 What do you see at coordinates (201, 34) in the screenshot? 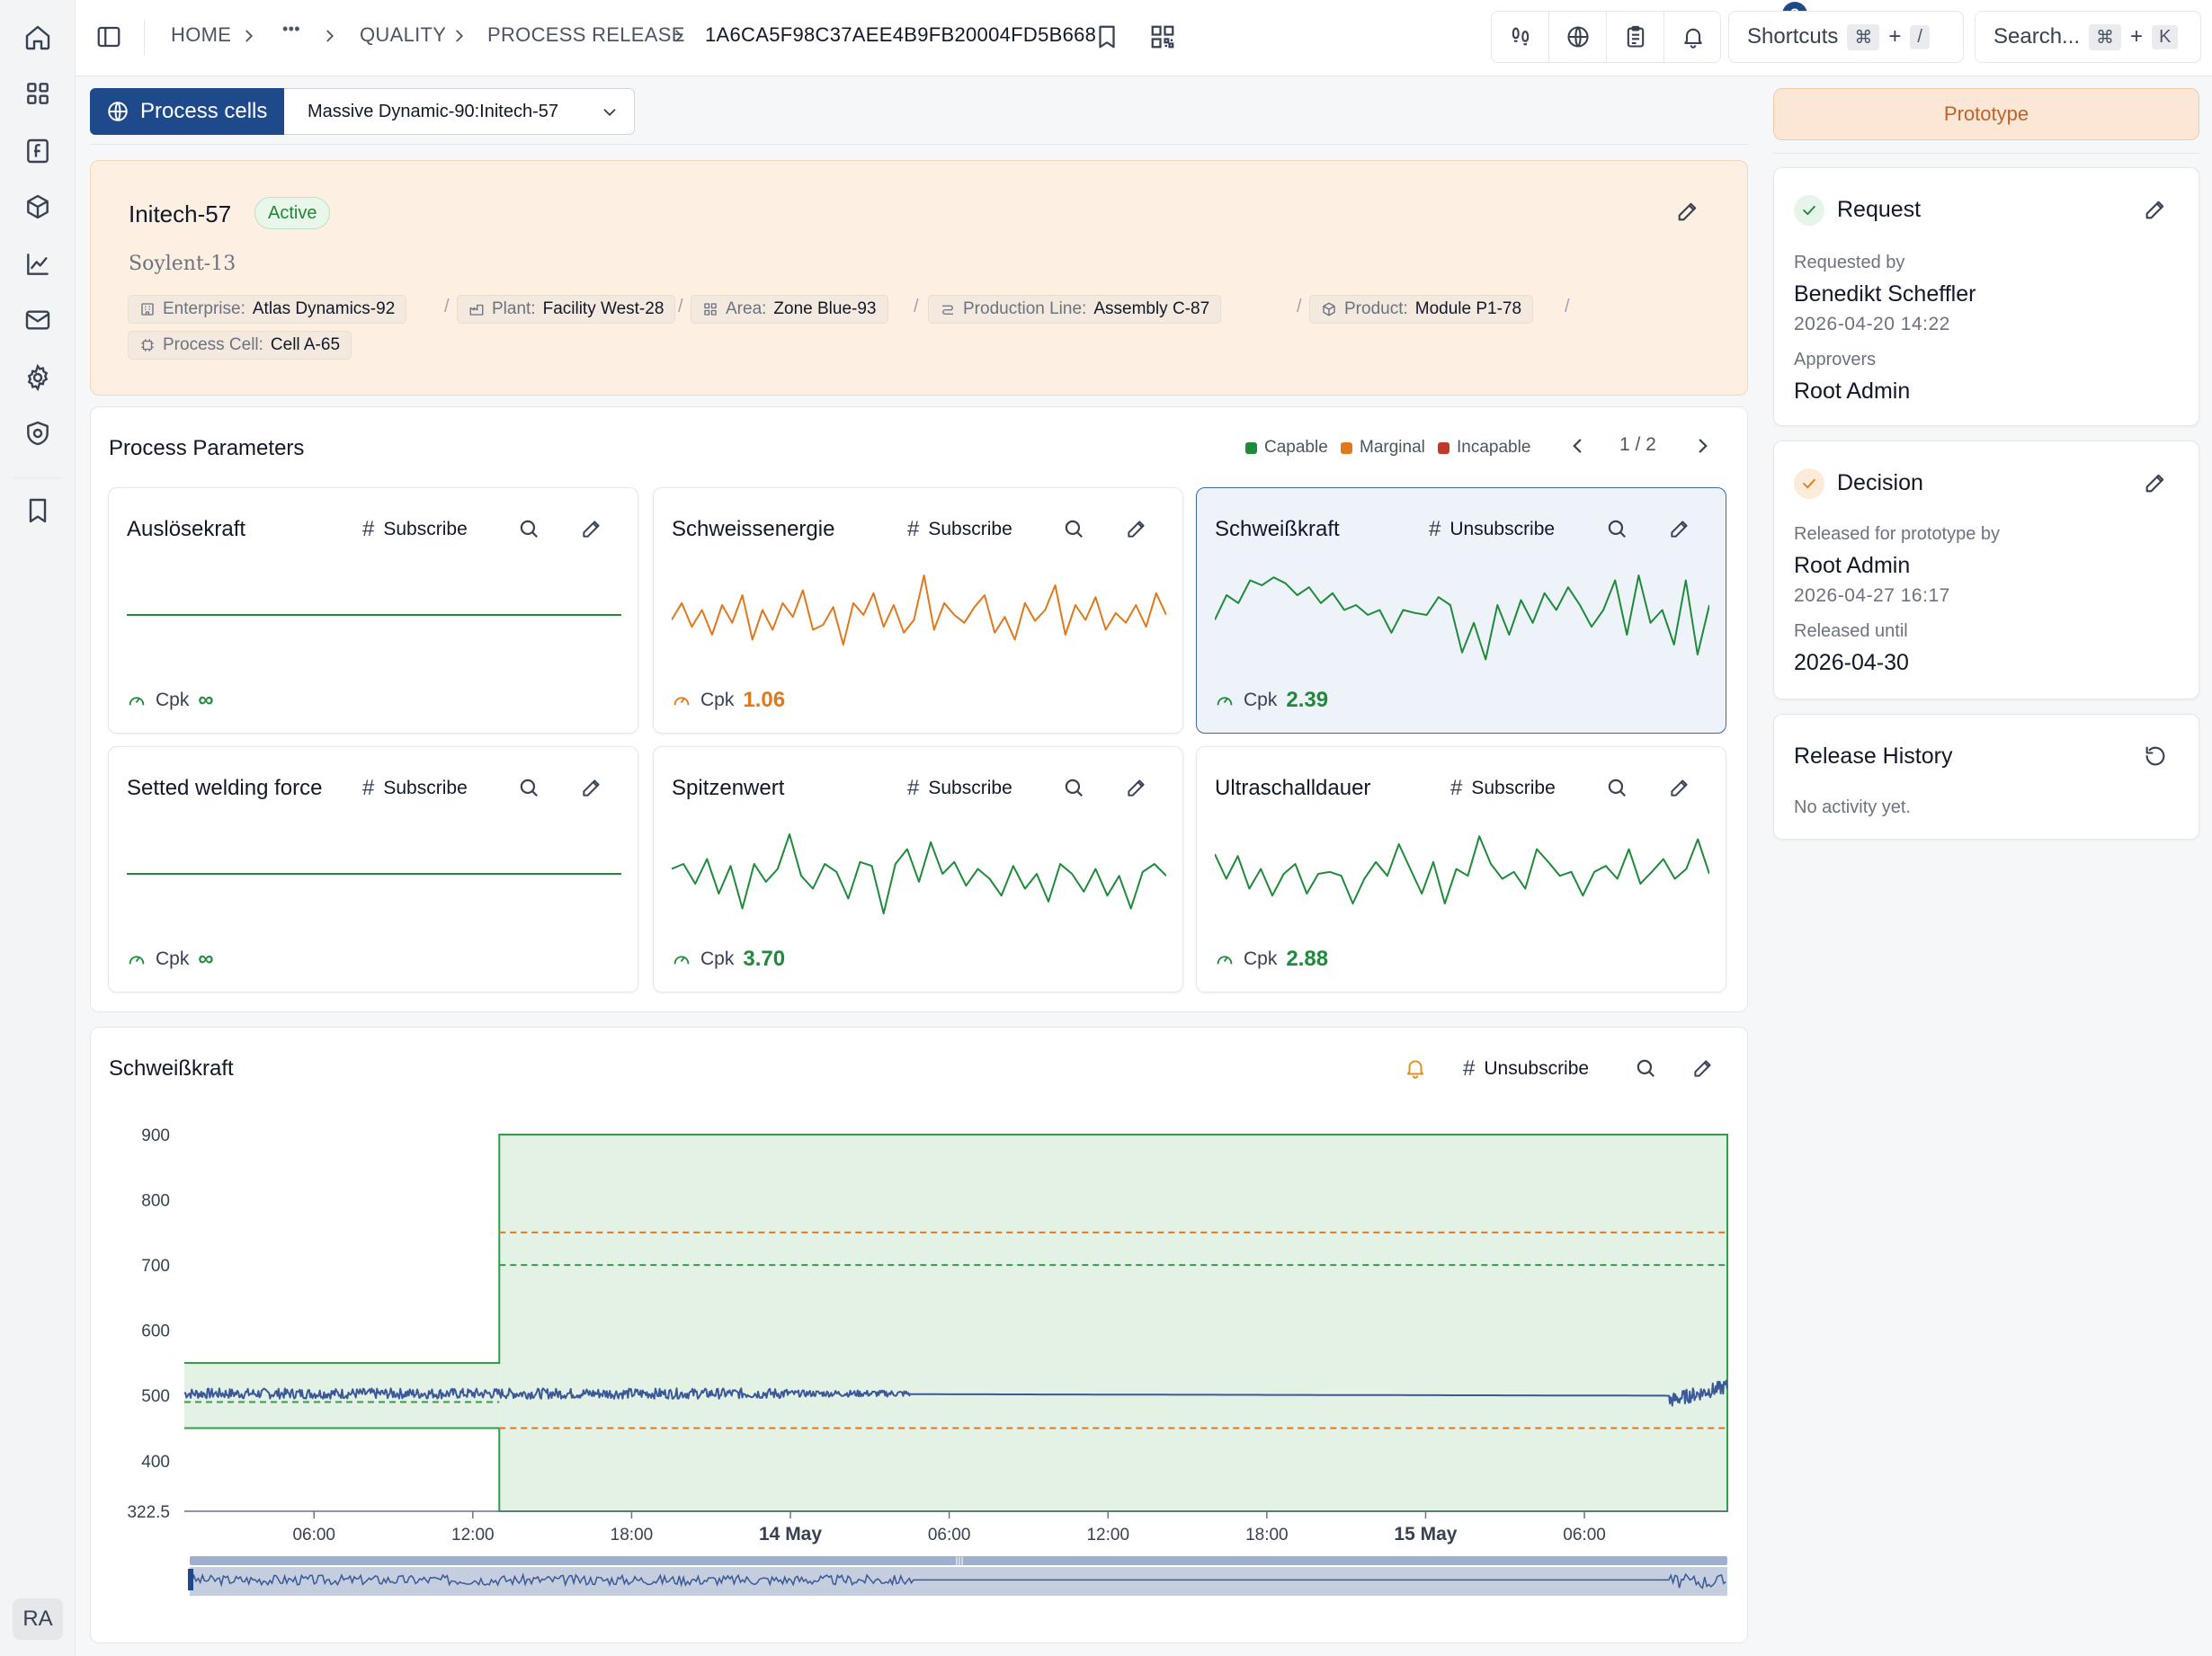
I see `breadcrumb-home: HOME` at bounding box center [201, 34].